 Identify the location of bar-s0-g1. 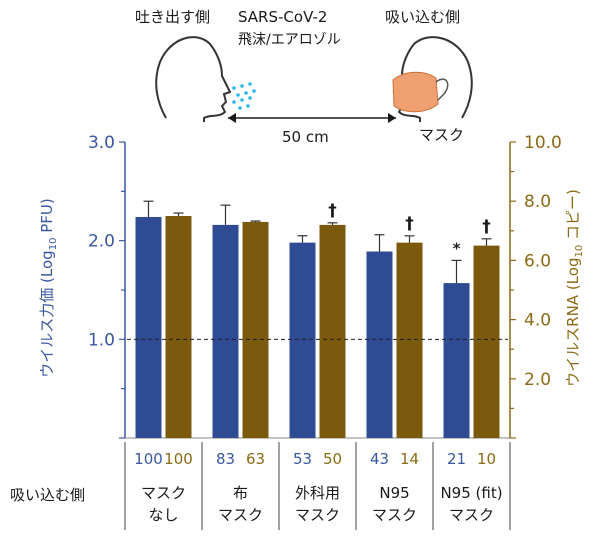
(225, 331).